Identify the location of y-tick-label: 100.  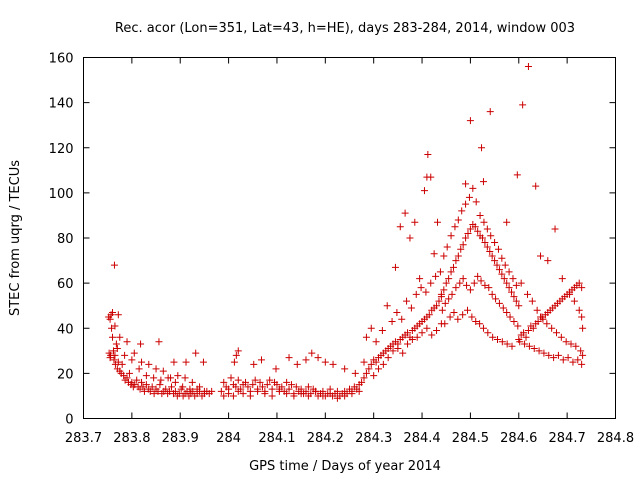
(61, 194).